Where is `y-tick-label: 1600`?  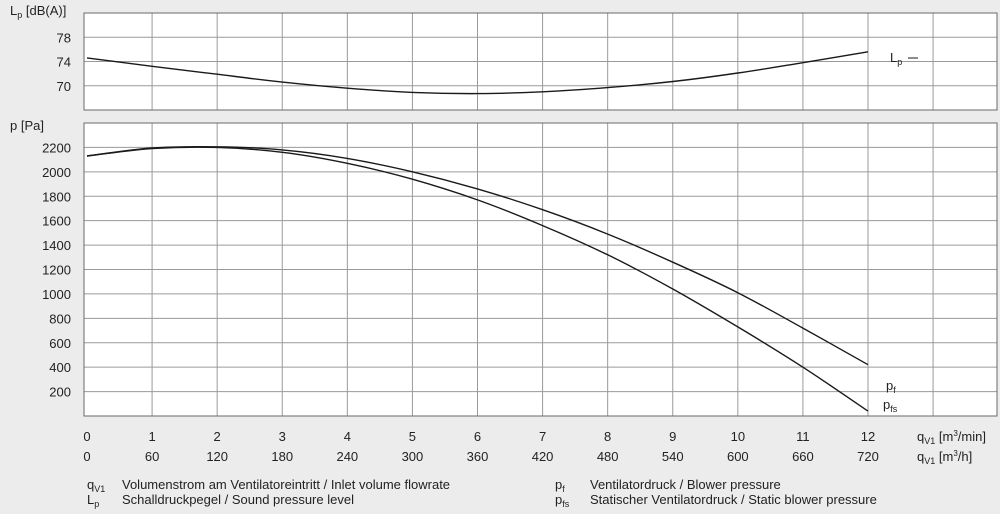 y-tick-label: 1600 is located at coordinates (56, 221).